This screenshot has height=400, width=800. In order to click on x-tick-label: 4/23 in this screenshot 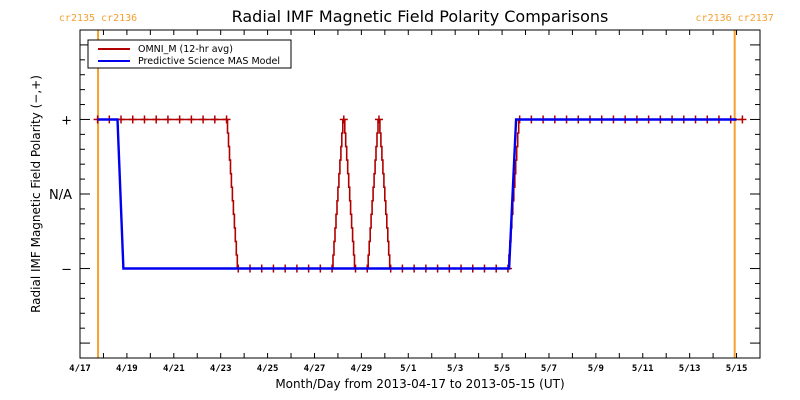, I will do `click(221, 369)`.